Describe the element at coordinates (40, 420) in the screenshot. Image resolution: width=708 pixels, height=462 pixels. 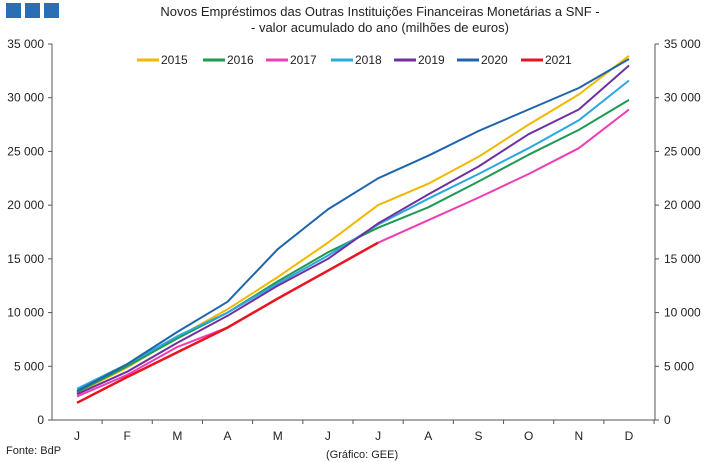
I see `y-tick-label-left: 0` at that location.